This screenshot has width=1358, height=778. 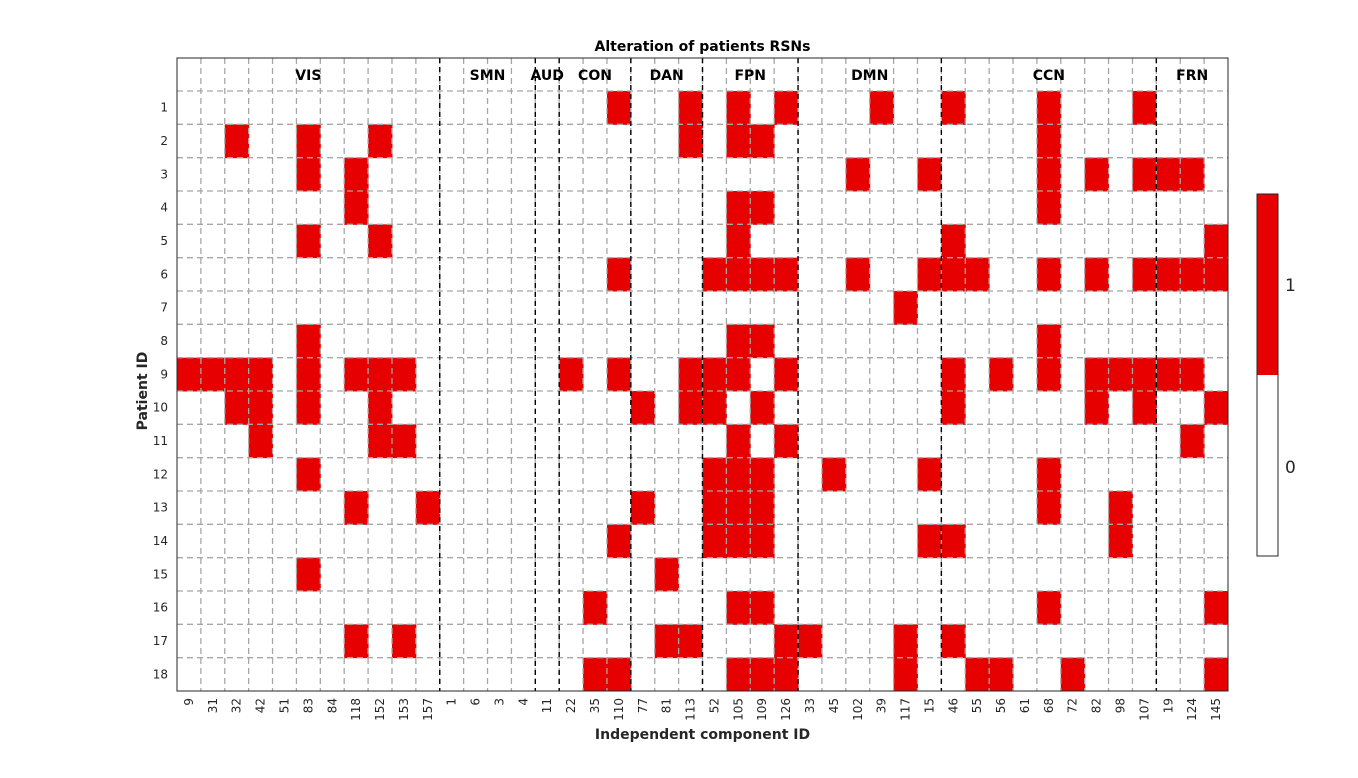 I want to click on x-tick-label: 105, so click(x=738, y=709).